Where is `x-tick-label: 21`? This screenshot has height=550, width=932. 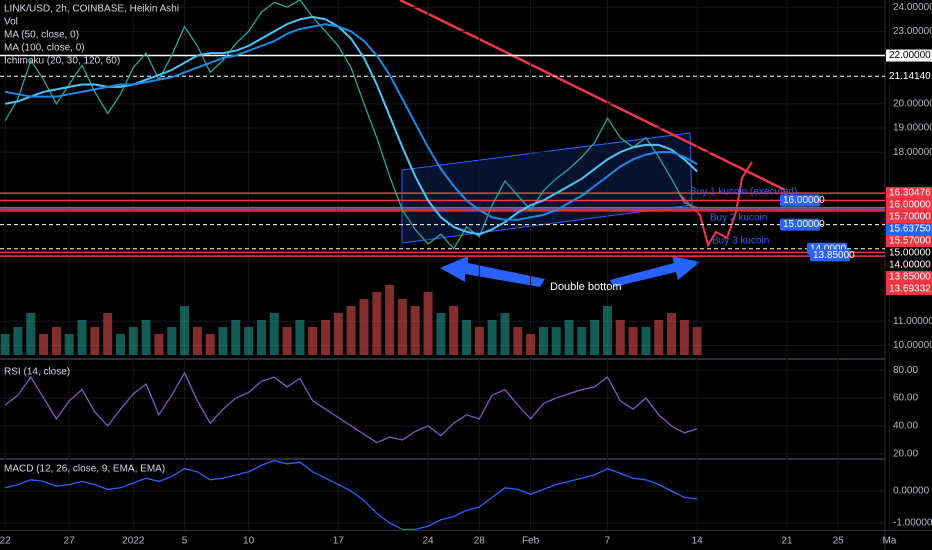
x-tick-label: 21 is located at coordinates (787, 541).